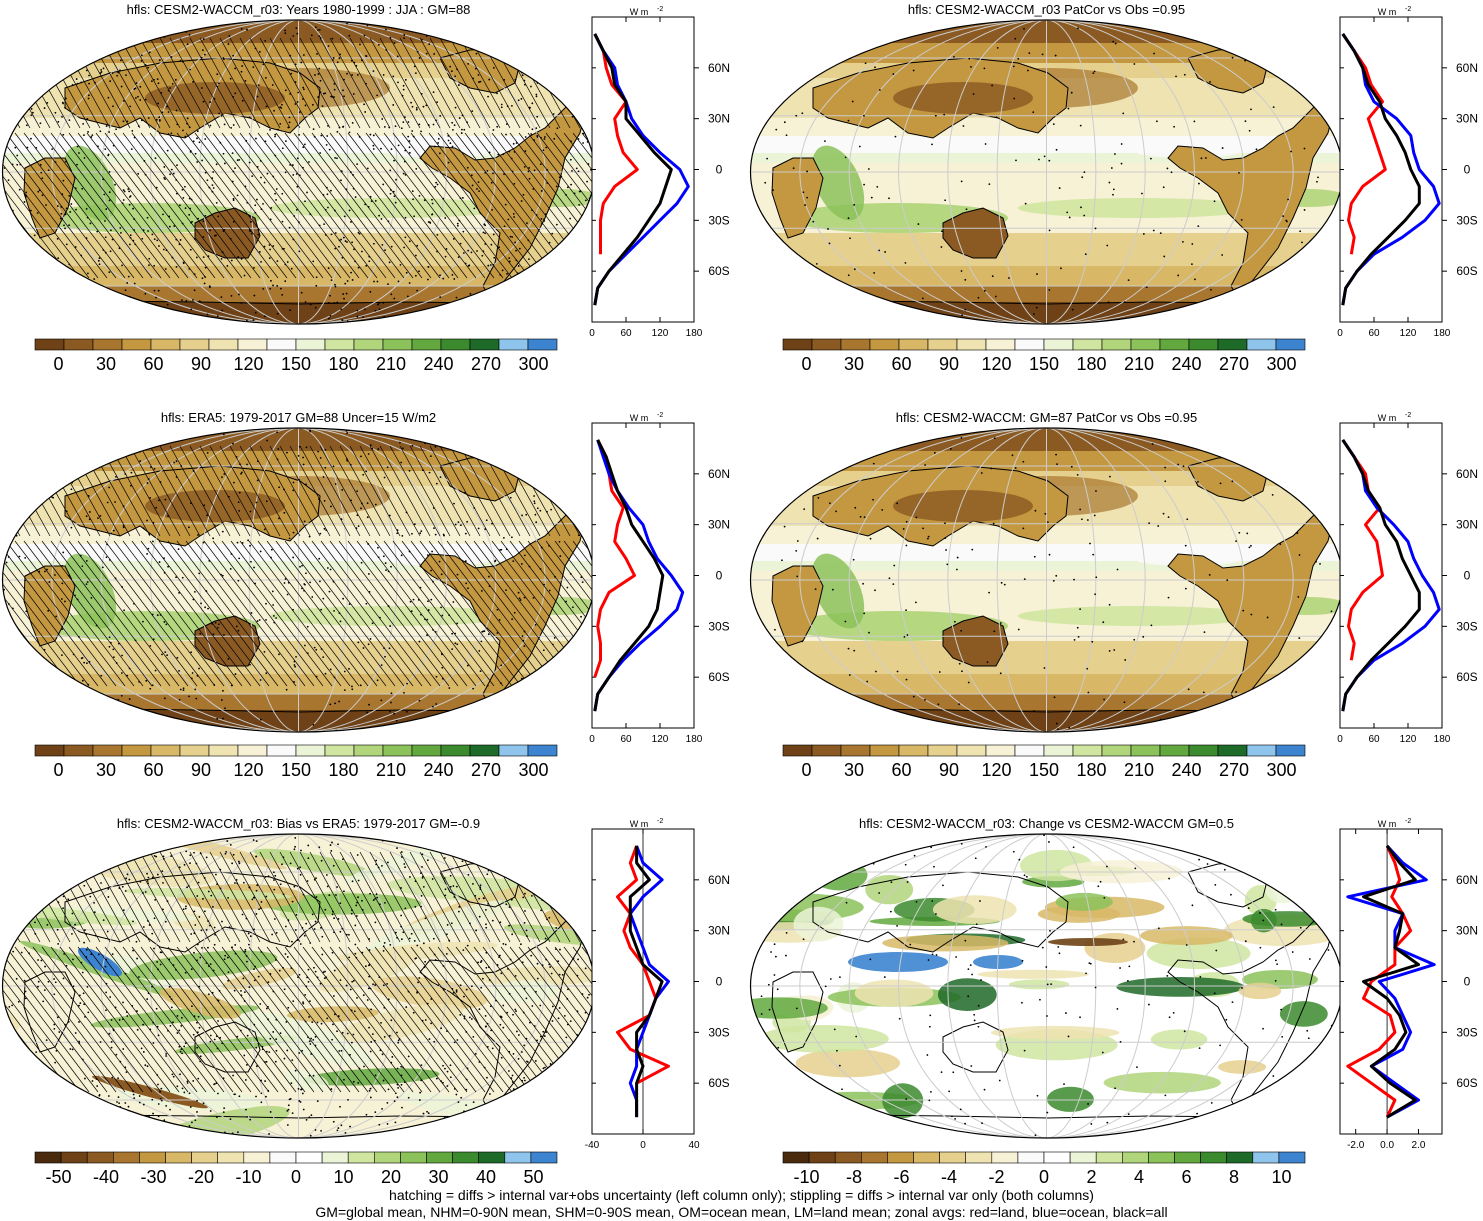  Describe the element at coordinates (1234, 1177) in the screenshot. I see `colorbar-tick-label: 8` at that location.